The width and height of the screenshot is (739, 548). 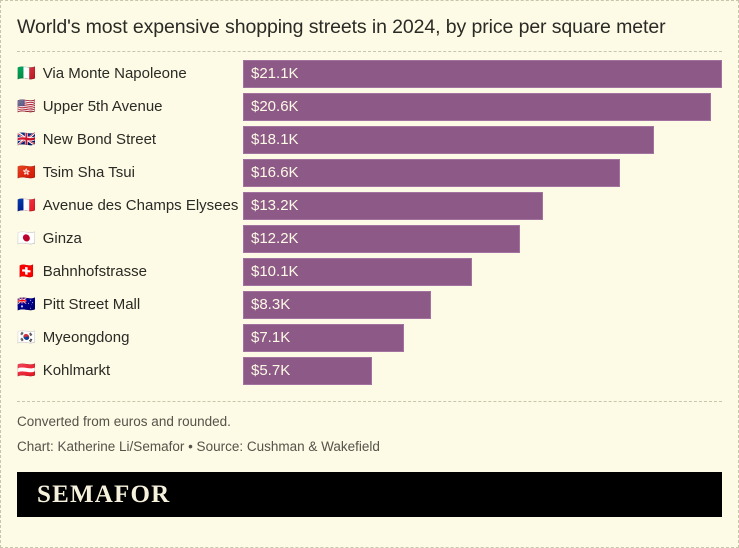 I want to click on bar-row: 🇬🇧 New Bond Street $18.1K, so click(x=369, y=139).